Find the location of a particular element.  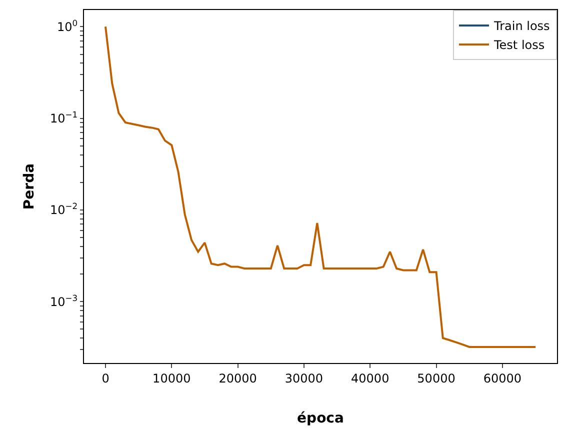

x-tick-label: 50000 is located at coordinates (436, 378).